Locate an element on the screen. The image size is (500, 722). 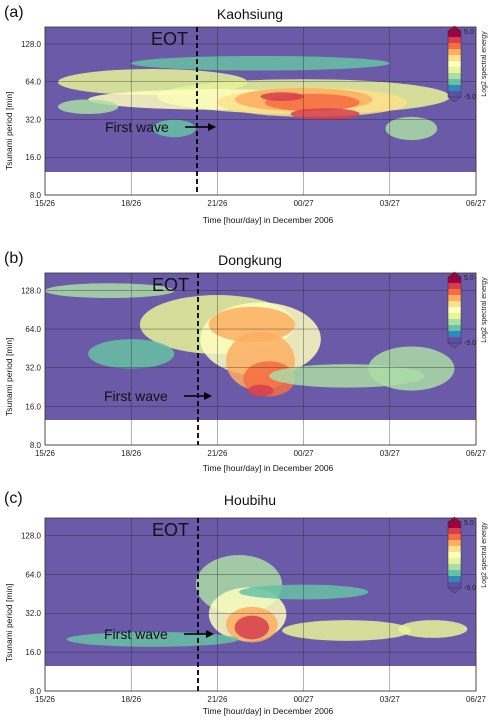
chart-title: Dongkung is located at coordinates (250, 260).